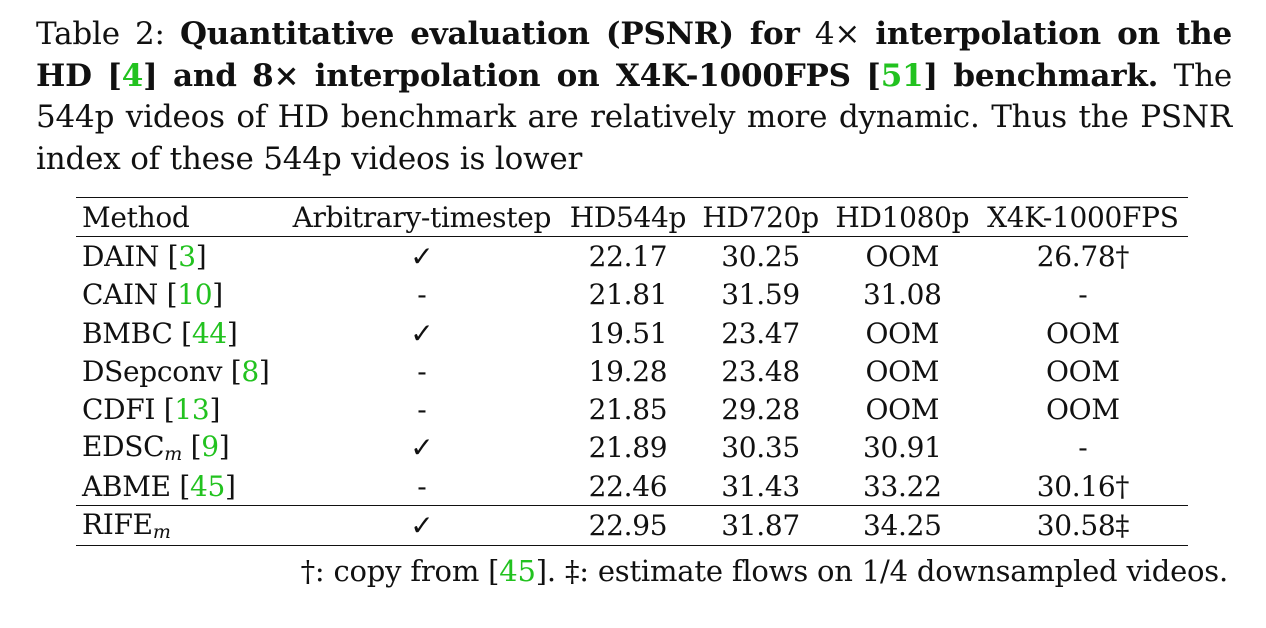 This screenshot has height=628, width=1266. I want to click on hd544p-cell-best: 22.95, so click(628, 526).